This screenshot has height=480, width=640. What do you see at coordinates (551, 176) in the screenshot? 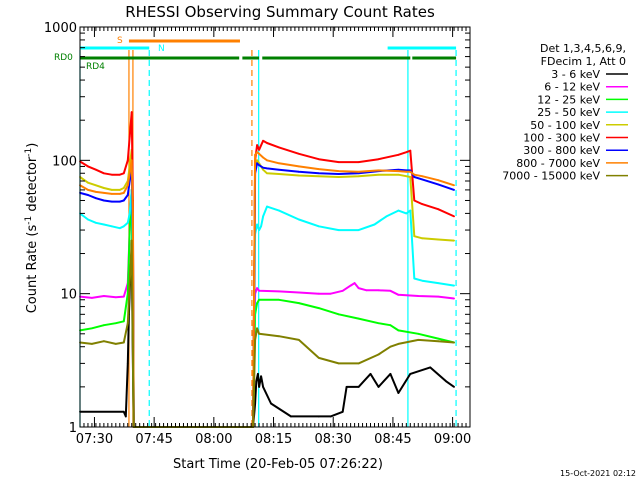
I see `legend-label-7000-15000-kev: 7000 - 15000 keV` at bounding box center [551, 176].